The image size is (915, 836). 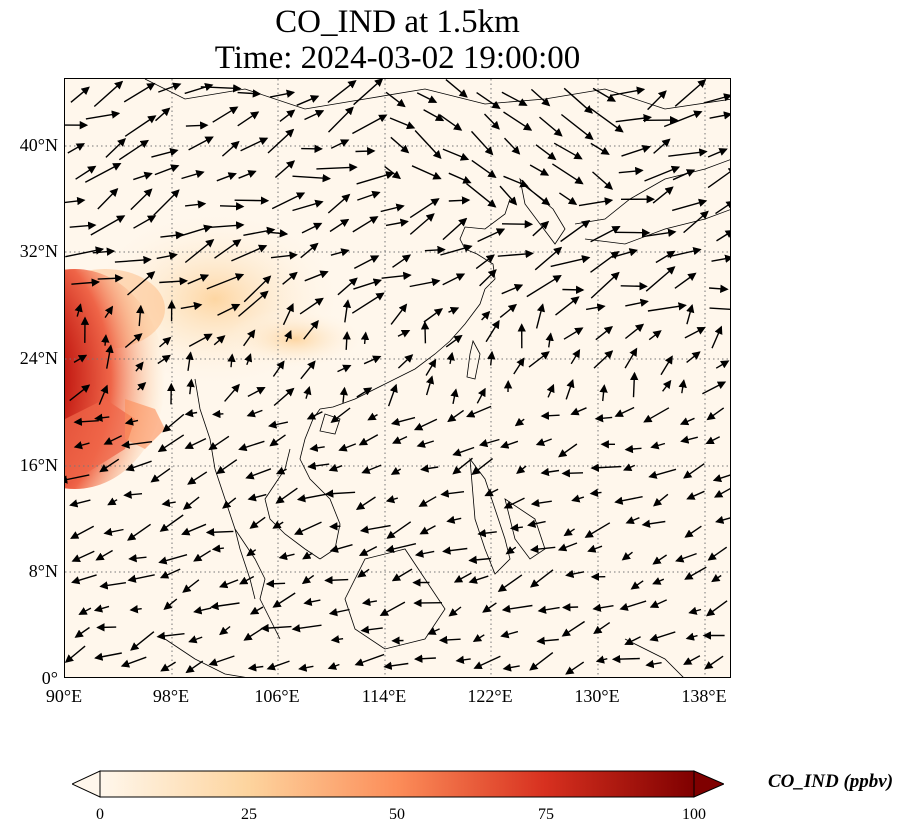 What do you see at coordinates (277, 696) in the screenshot?
I see `x-tick-label: 106°E` at bounding box center [277, 696].